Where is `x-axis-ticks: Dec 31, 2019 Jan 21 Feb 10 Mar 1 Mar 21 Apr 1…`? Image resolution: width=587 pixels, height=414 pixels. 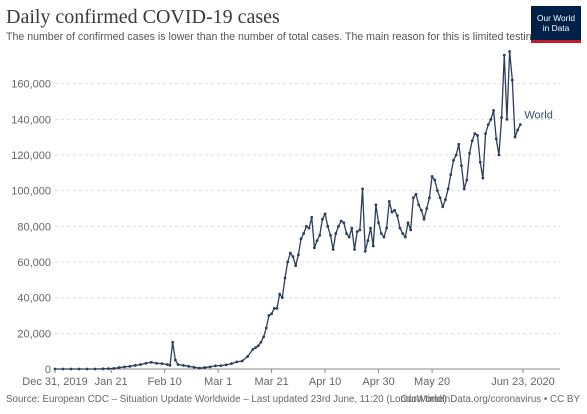 x-axis-ticks: Dec 31, 2019 Jan 21 Feb 10 Mar 1 Mar 21 Apr 1… is located at coordinates (288, 378).